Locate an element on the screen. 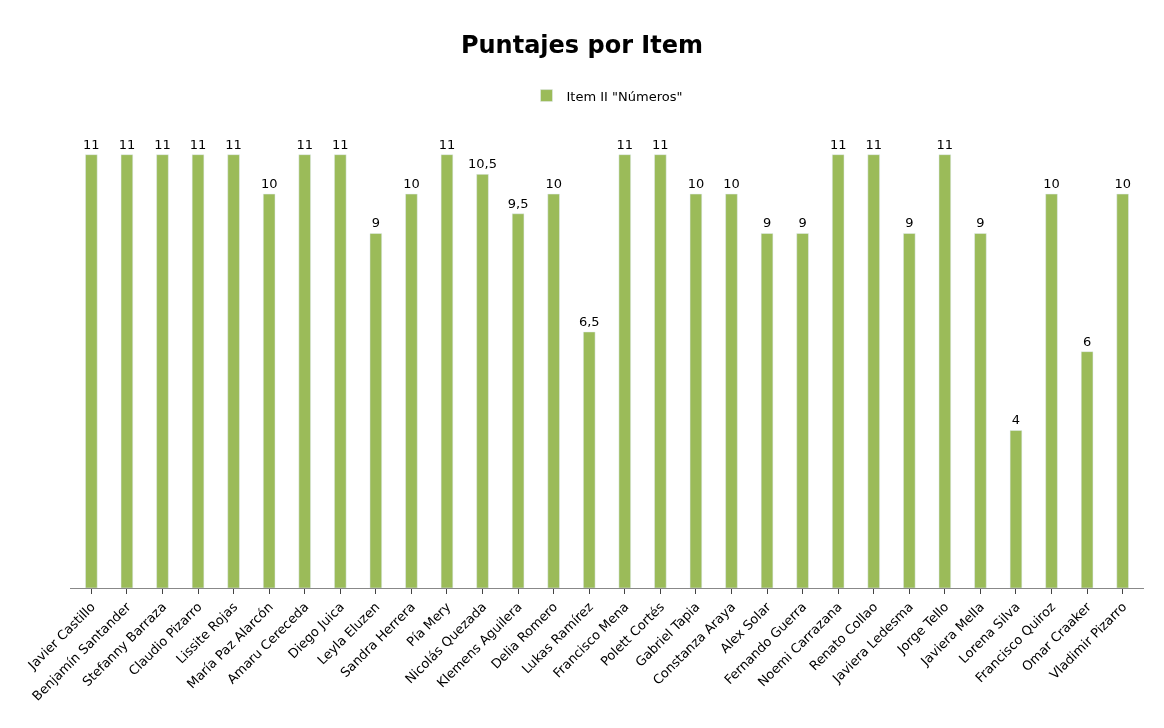 This screenshot has width=1164, height=728. data-label: 6 is located at coordinates (1087, 341).